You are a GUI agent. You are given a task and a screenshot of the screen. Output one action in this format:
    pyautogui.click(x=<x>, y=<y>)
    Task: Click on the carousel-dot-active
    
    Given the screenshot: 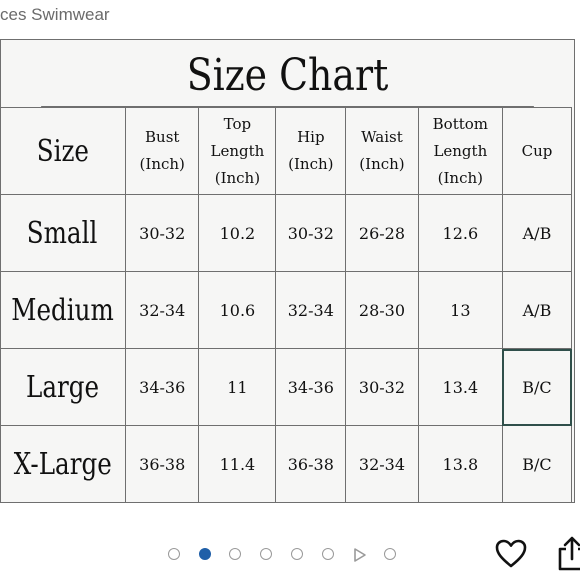 What is the action you would take?
    pyautogui.click(x=205, y=554)
    